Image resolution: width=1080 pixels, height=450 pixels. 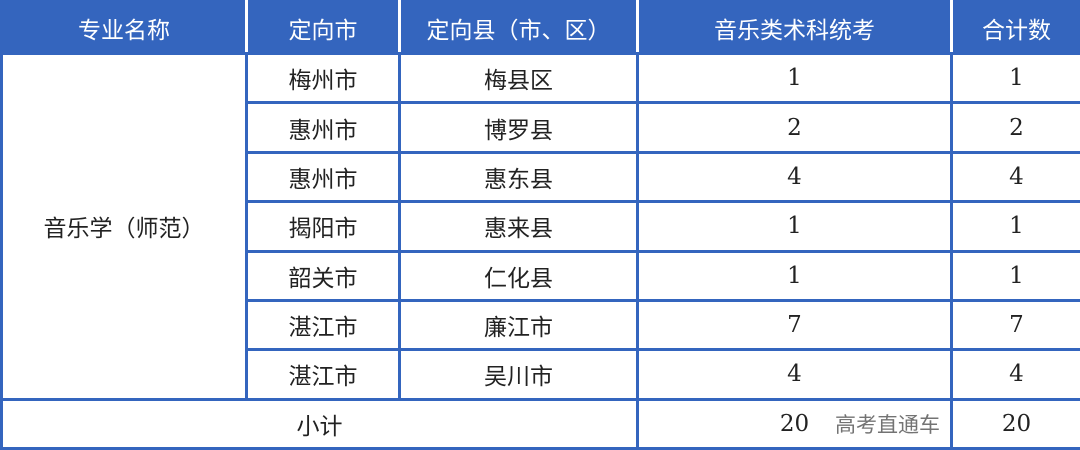 What do you see at coordinates (1015, 127) in the screenshot?
I see `total-cell: 2` at bounding box center [1015, 127].